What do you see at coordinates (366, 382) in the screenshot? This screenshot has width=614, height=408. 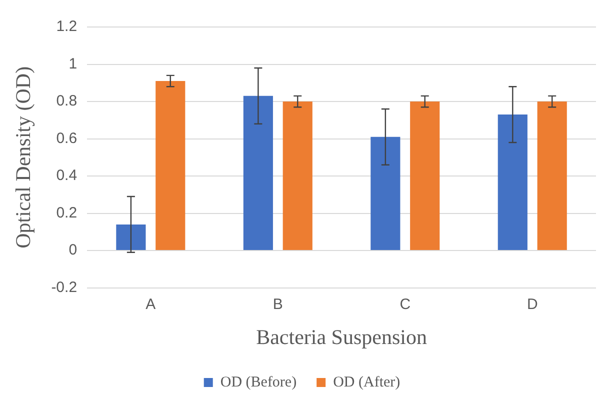 I see `legend-label: OD (After)` at bounding box center [366, 382].